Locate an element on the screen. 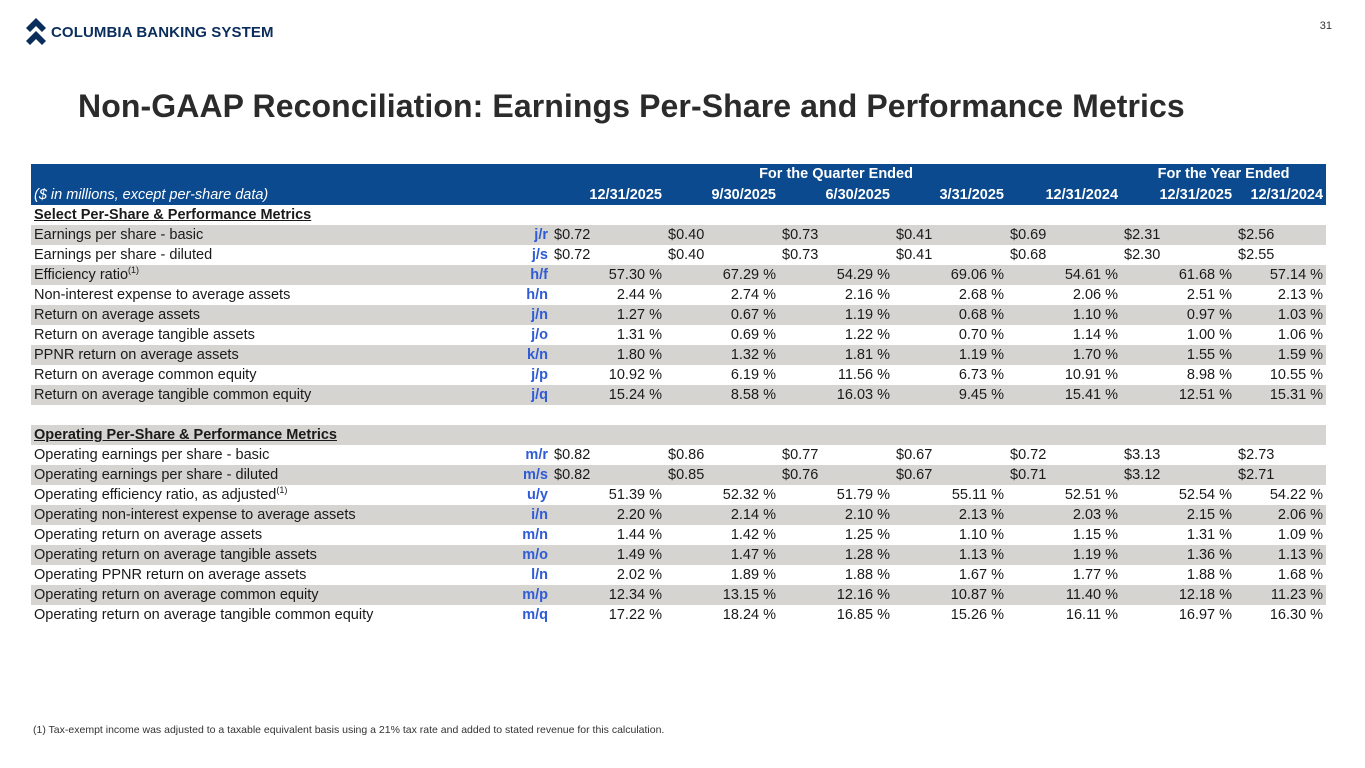 This screenshot has width=1365, height=768. value-cell: 16.30 % is located at coordinates (1296, 615).